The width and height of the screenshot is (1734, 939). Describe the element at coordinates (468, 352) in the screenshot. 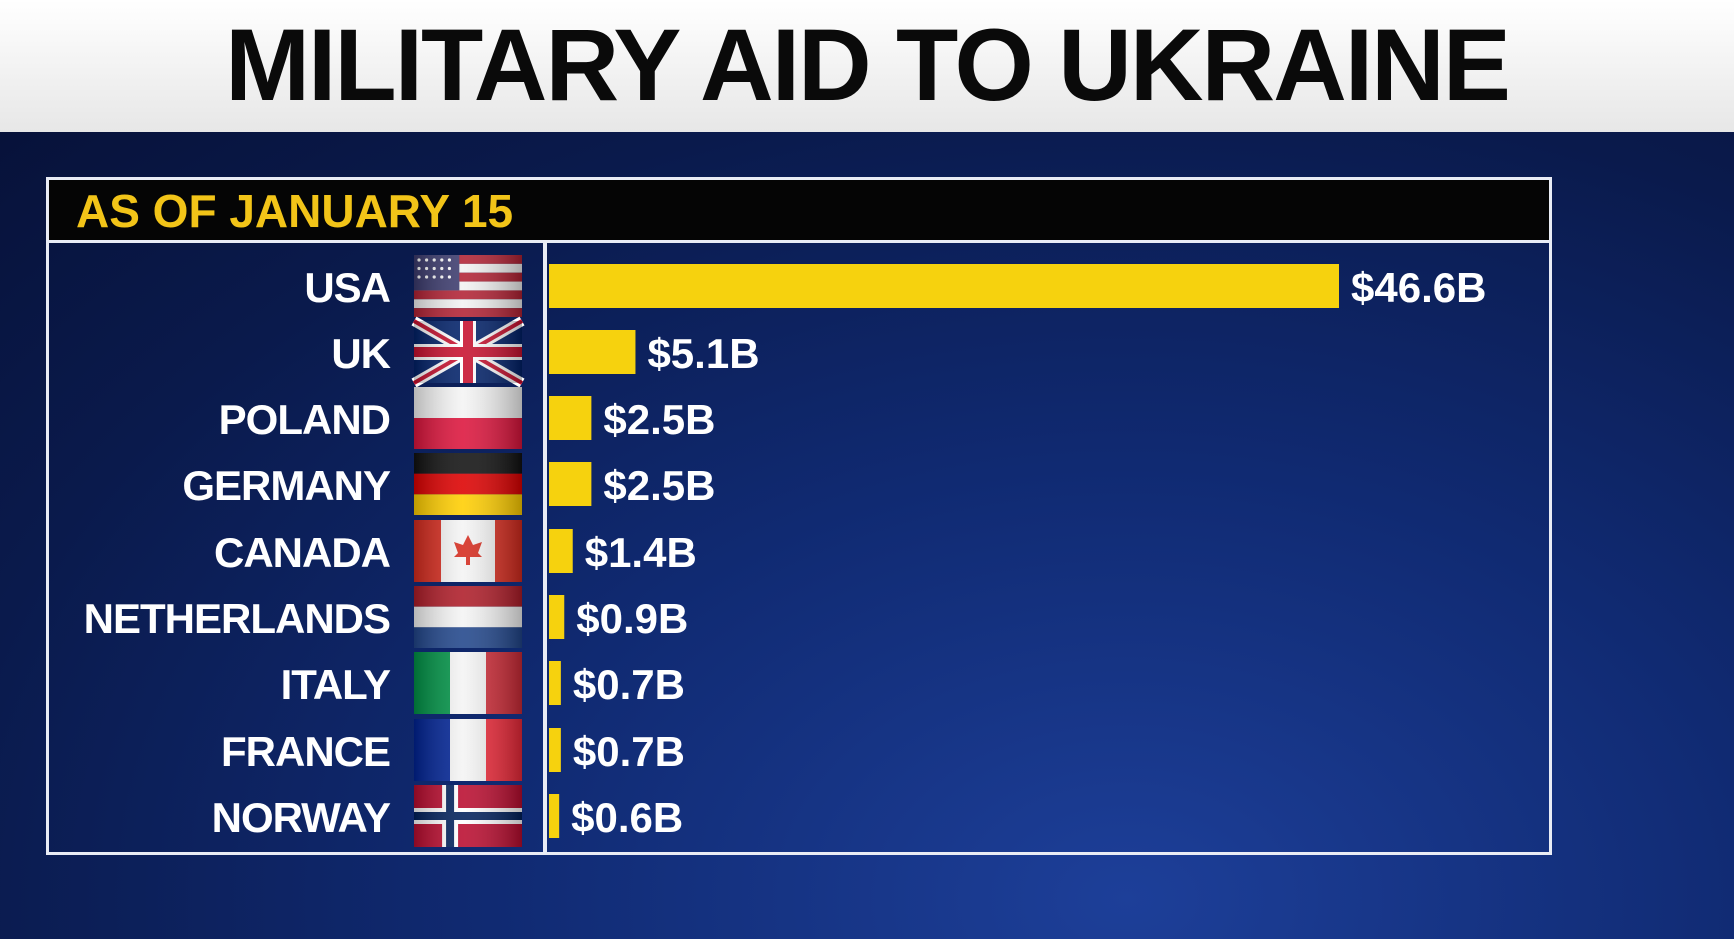

I see `uk-flag-icon` at that location.